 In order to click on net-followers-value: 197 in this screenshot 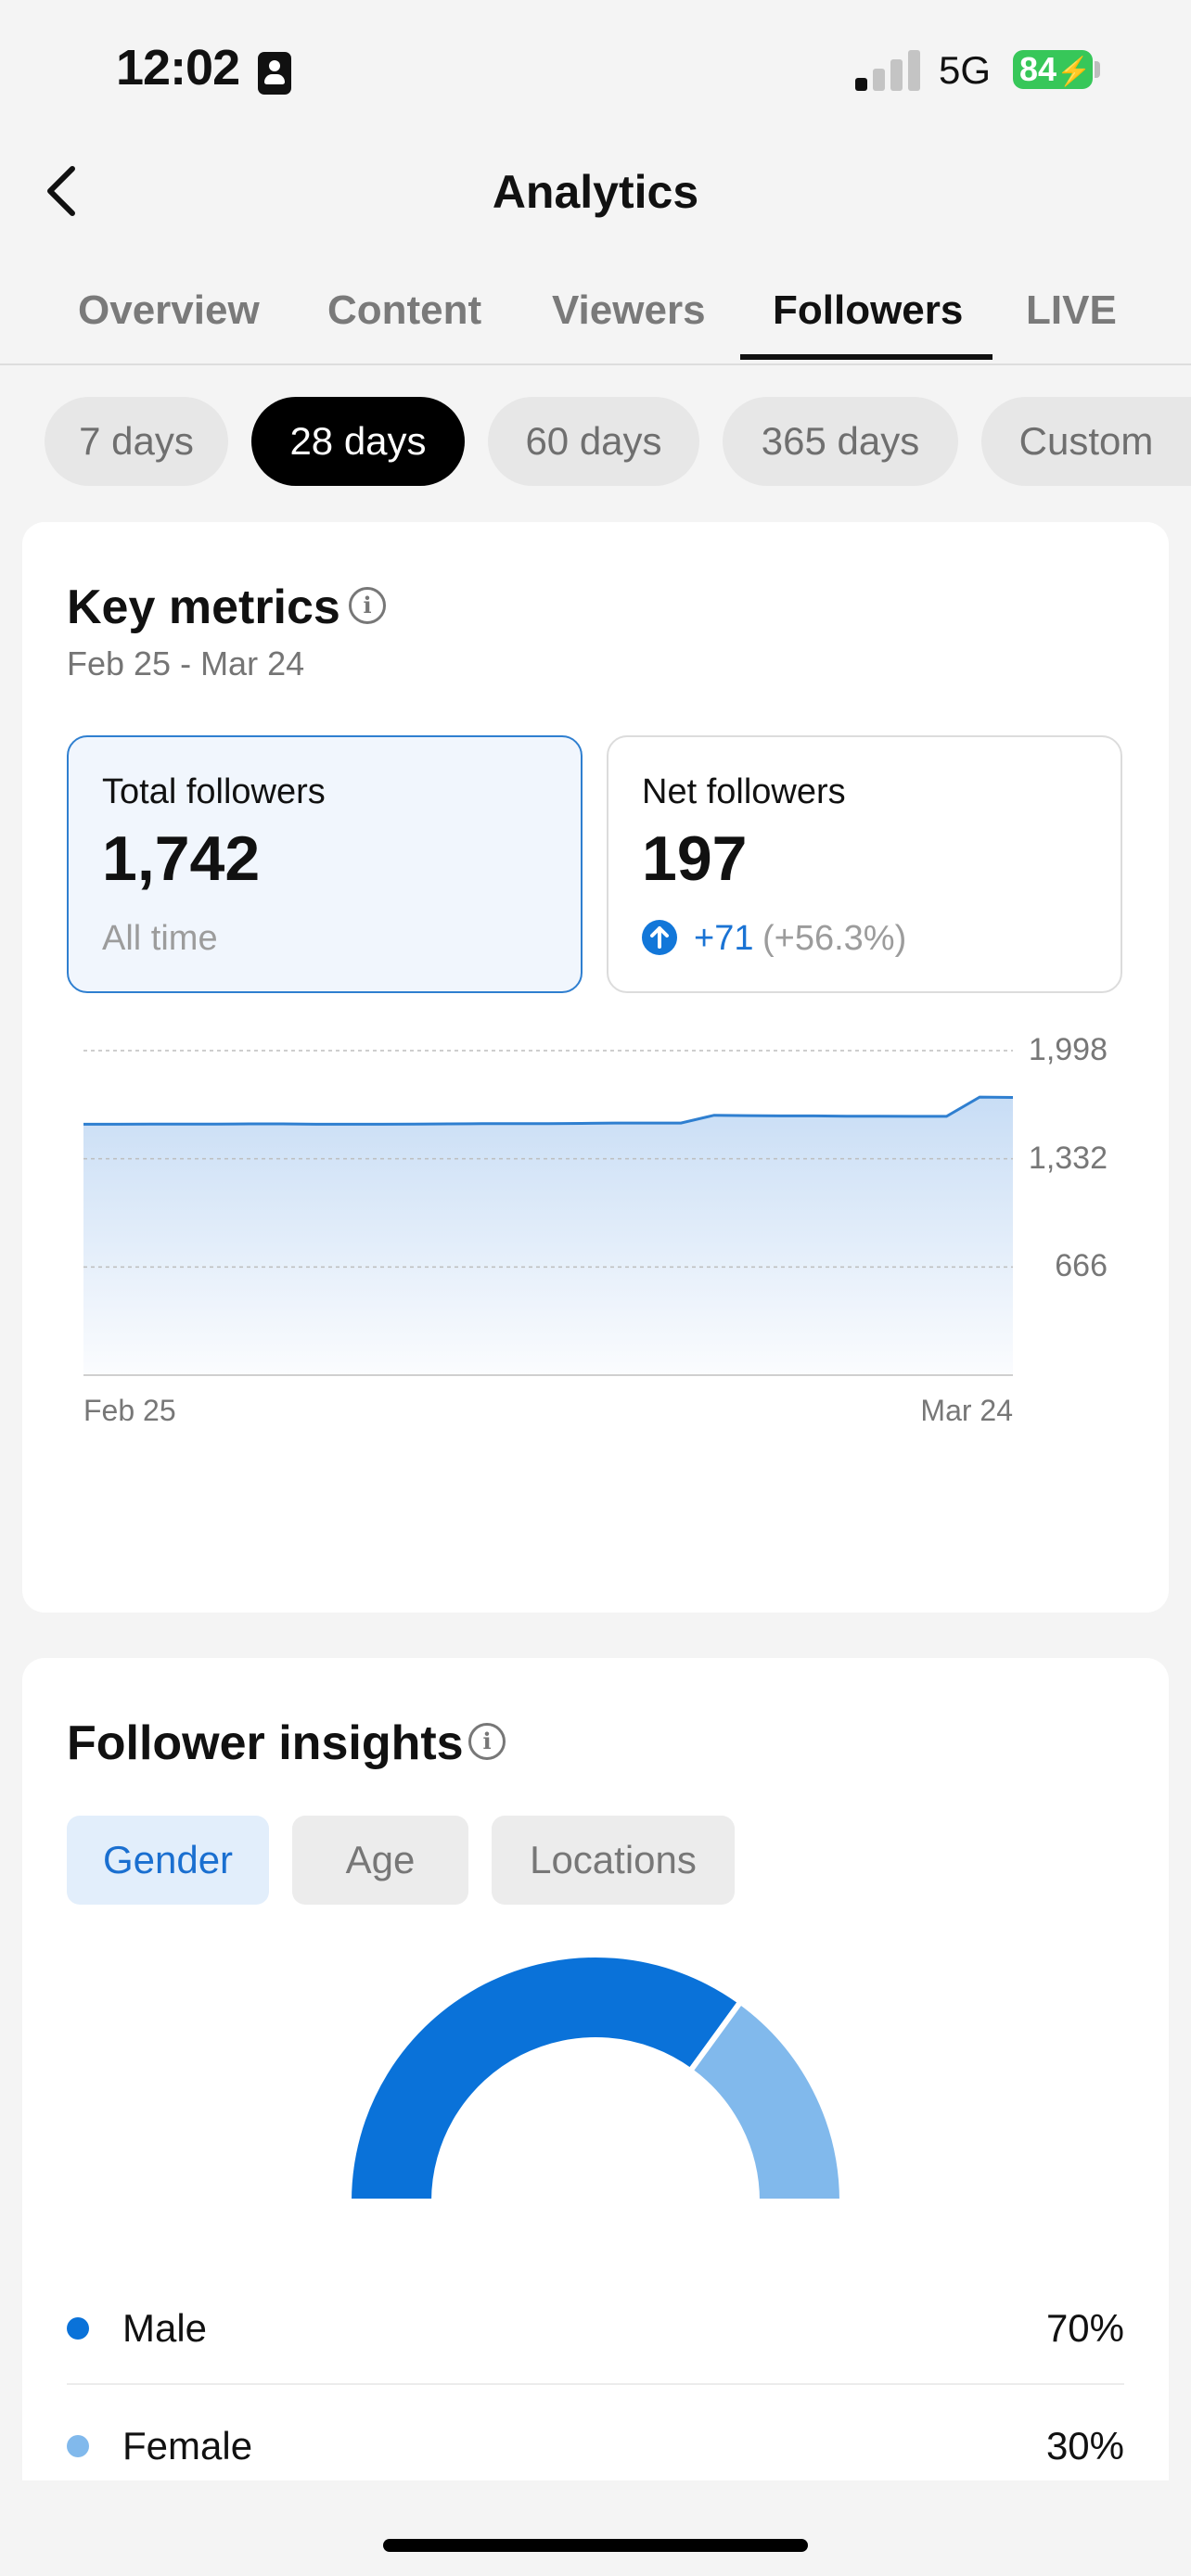, I will do `click(695, 859)`.